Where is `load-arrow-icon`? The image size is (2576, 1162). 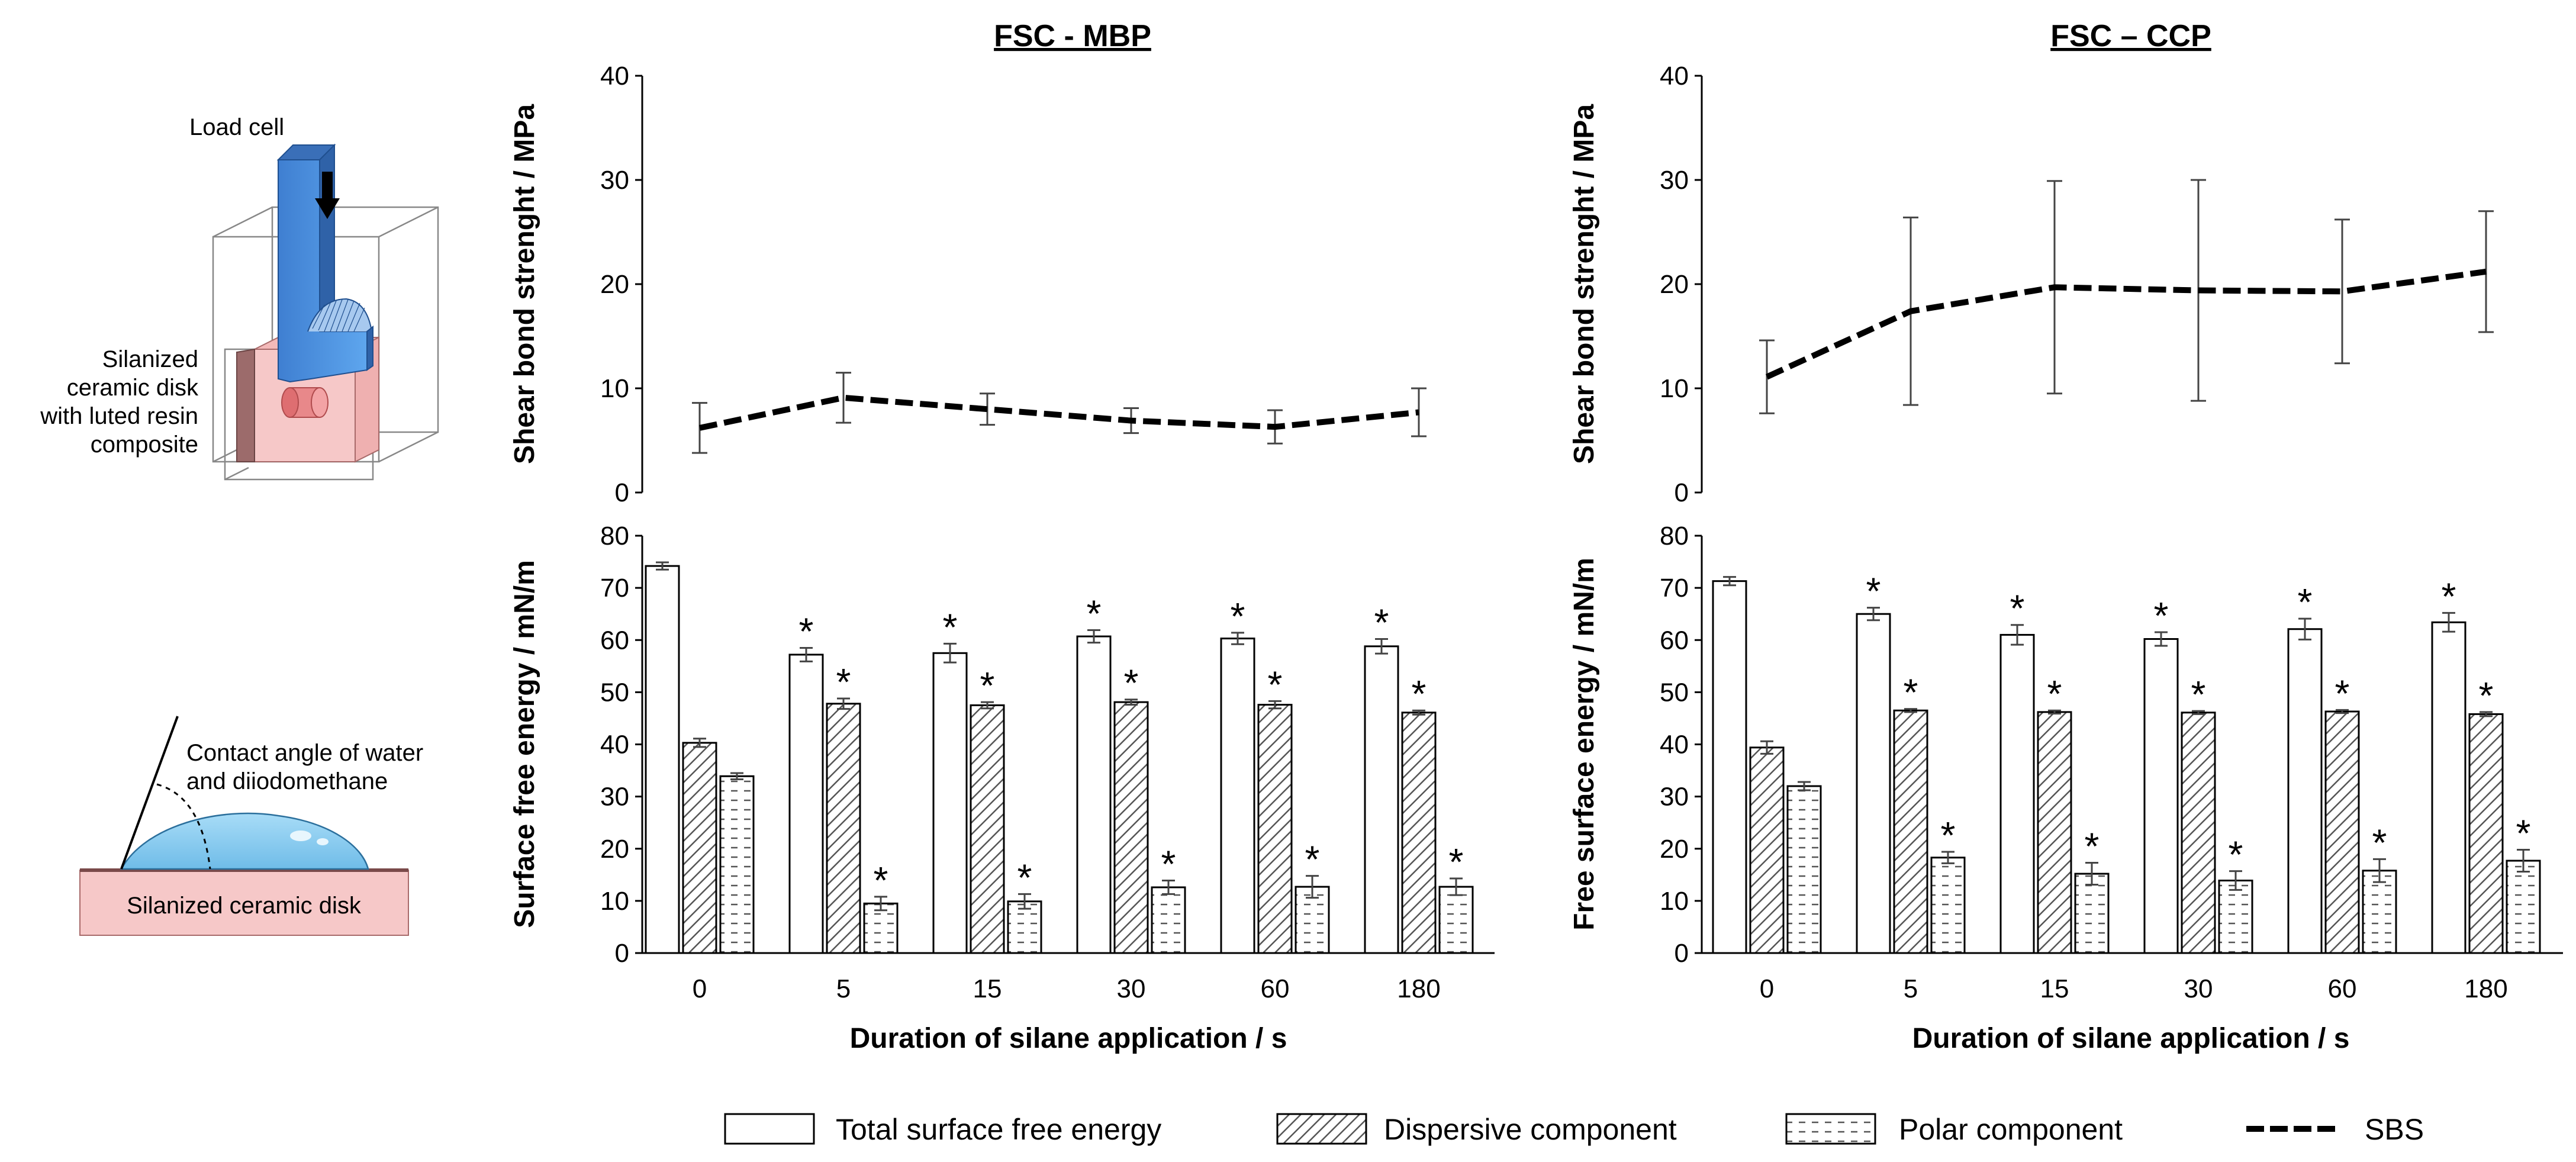 load-arrow-icon is located at coordinates (327, 195).